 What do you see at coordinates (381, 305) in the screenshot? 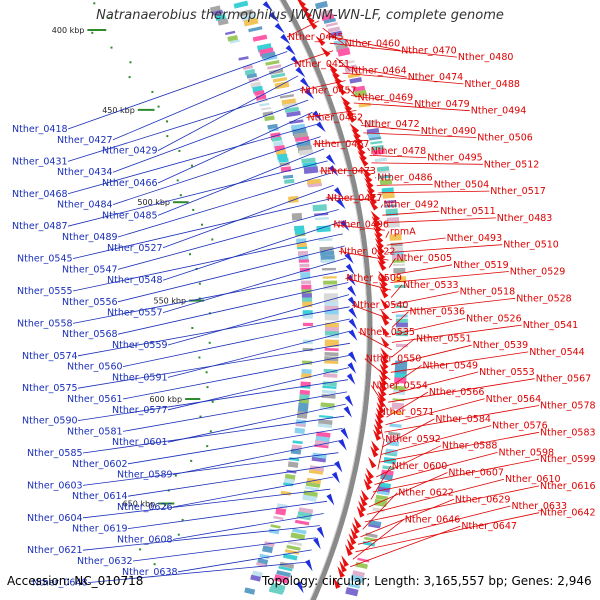
I see `right-gene-label: Nther_0540` at bounding box center [381, 305].